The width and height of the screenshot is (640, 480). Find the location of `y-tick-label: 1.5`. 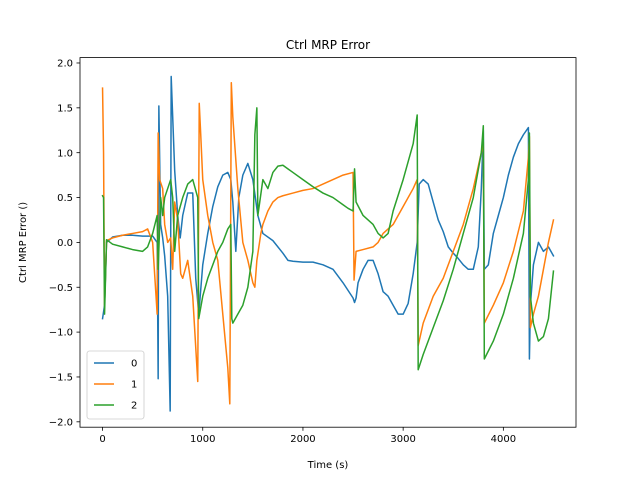

y-tick-label: 1.5 is located at coordinates (65, 108).